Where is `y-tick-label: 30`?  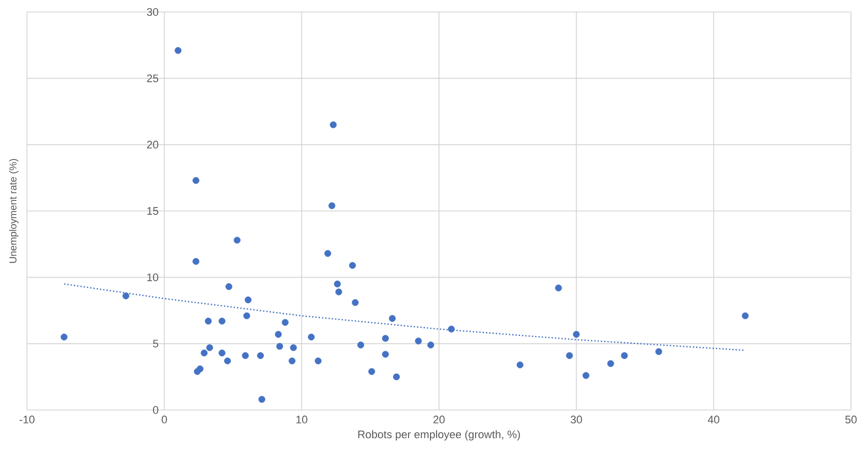
y-tick-label: 30 is located at coordinates (152, 12).